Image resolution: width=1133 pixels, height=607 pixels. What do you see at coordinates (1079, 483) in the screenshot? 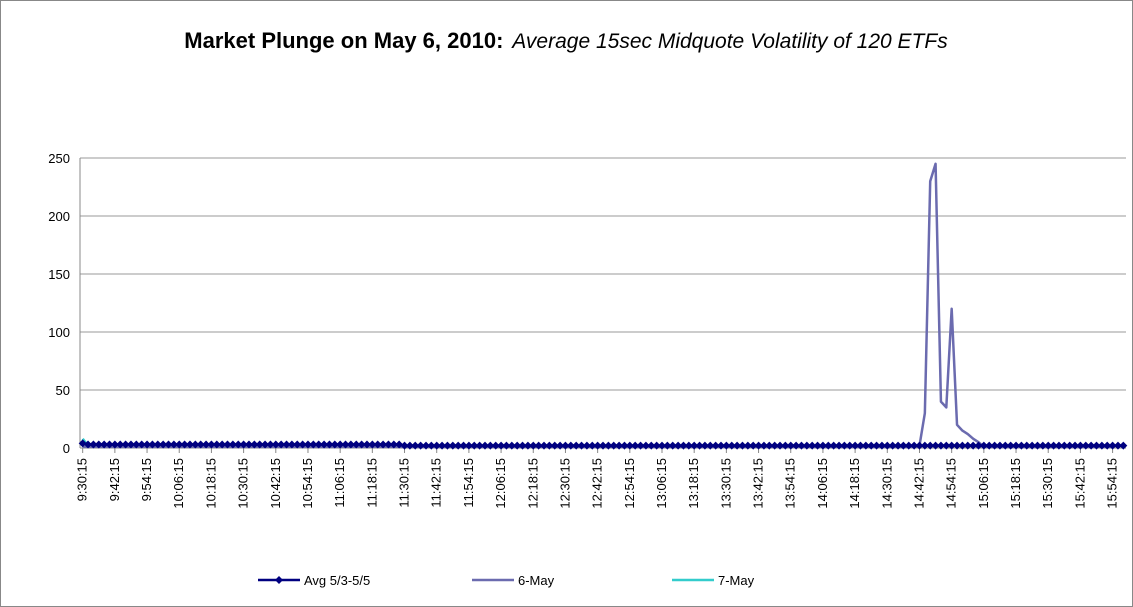
I see `x-tick-label: 15:42:15` at bounding box center [1079, 483].